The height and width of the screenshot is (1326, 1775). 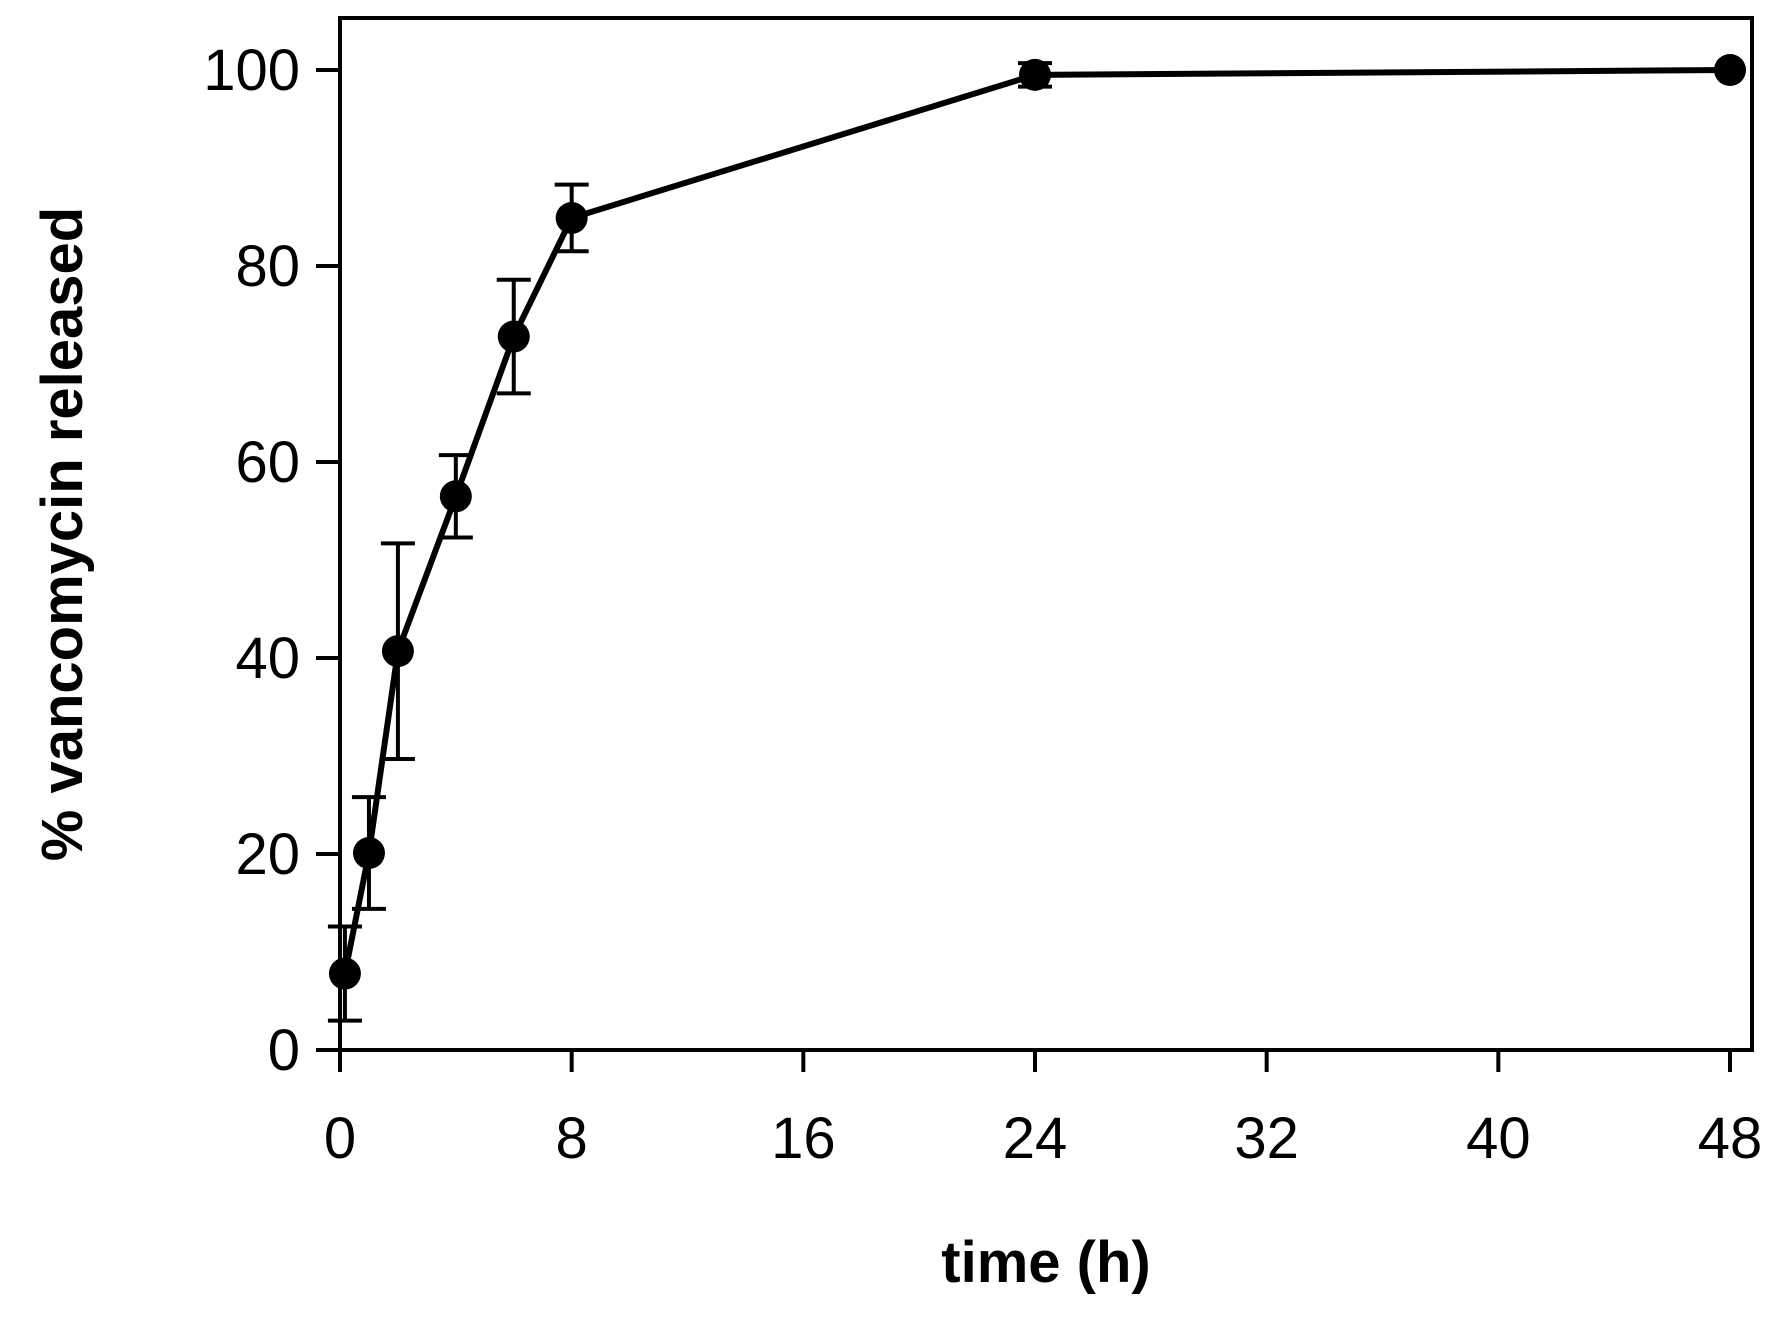 What do you see at coordinates (267, 462) in the screenshot?
I see `y-tick-label: 60` at bounding box center [267, 462].